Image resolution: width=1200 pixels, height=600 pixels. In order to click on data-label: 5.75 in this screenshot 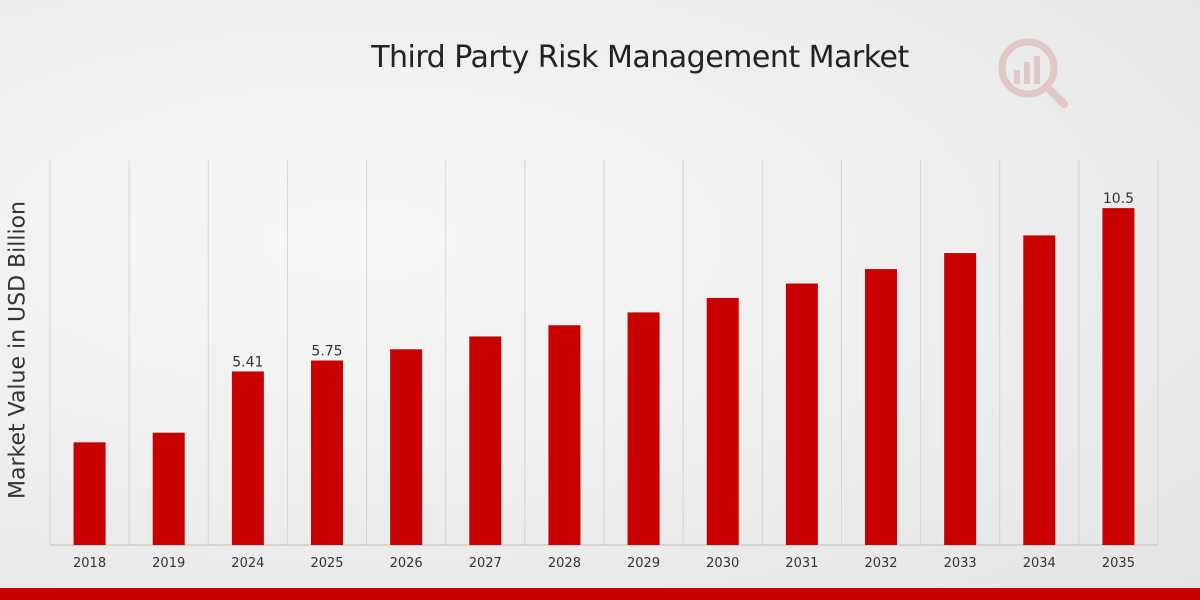, I will do `click(326, 352)`.